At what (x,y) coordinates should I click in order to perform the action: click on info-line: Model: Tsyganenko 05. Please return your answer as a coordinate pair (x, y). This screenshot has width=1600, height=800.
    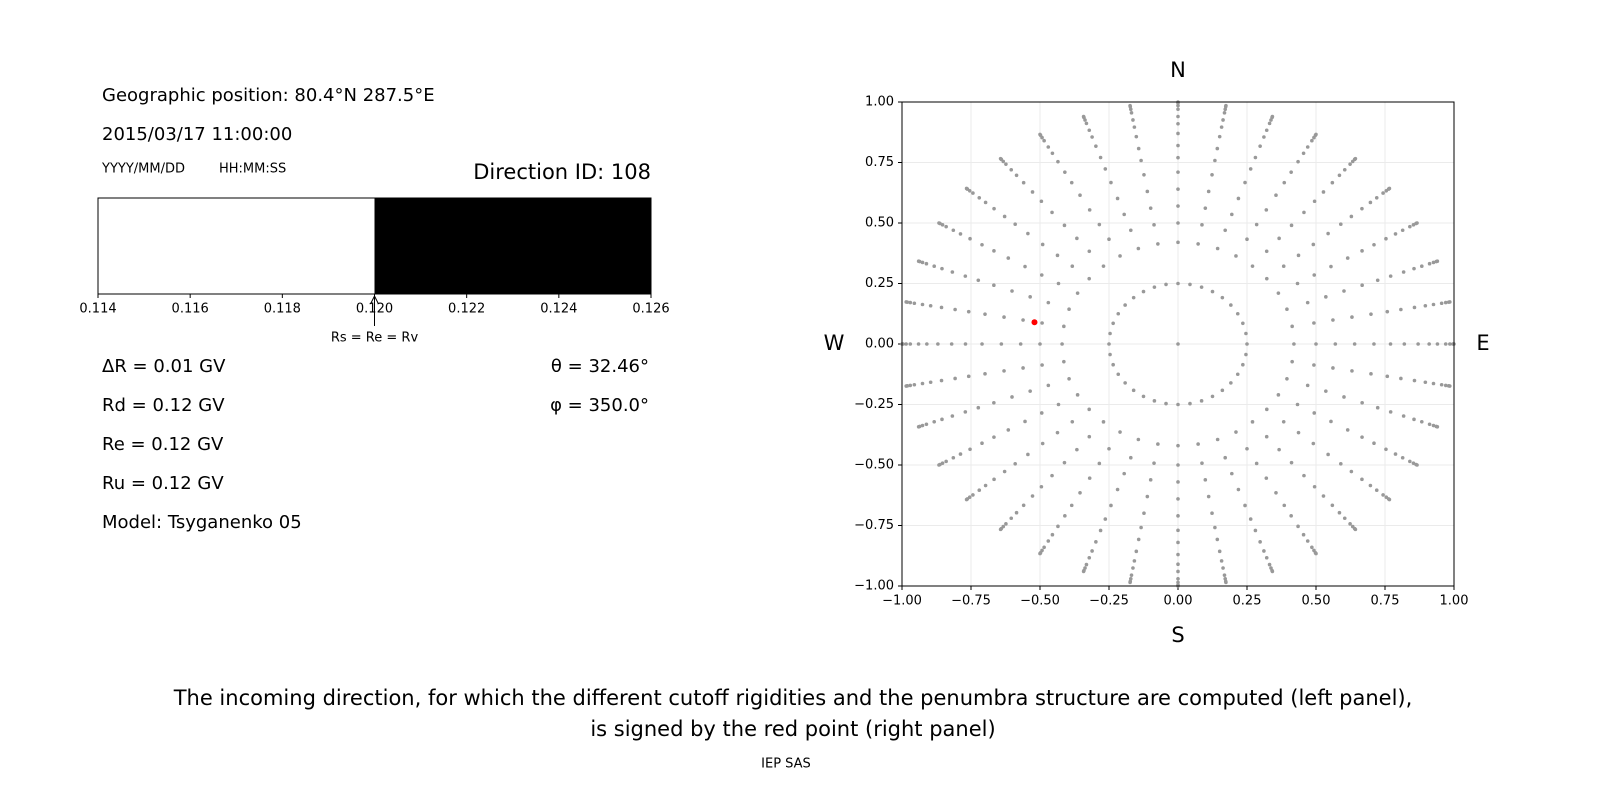
    Looking at the image, I should click on (202, 522).